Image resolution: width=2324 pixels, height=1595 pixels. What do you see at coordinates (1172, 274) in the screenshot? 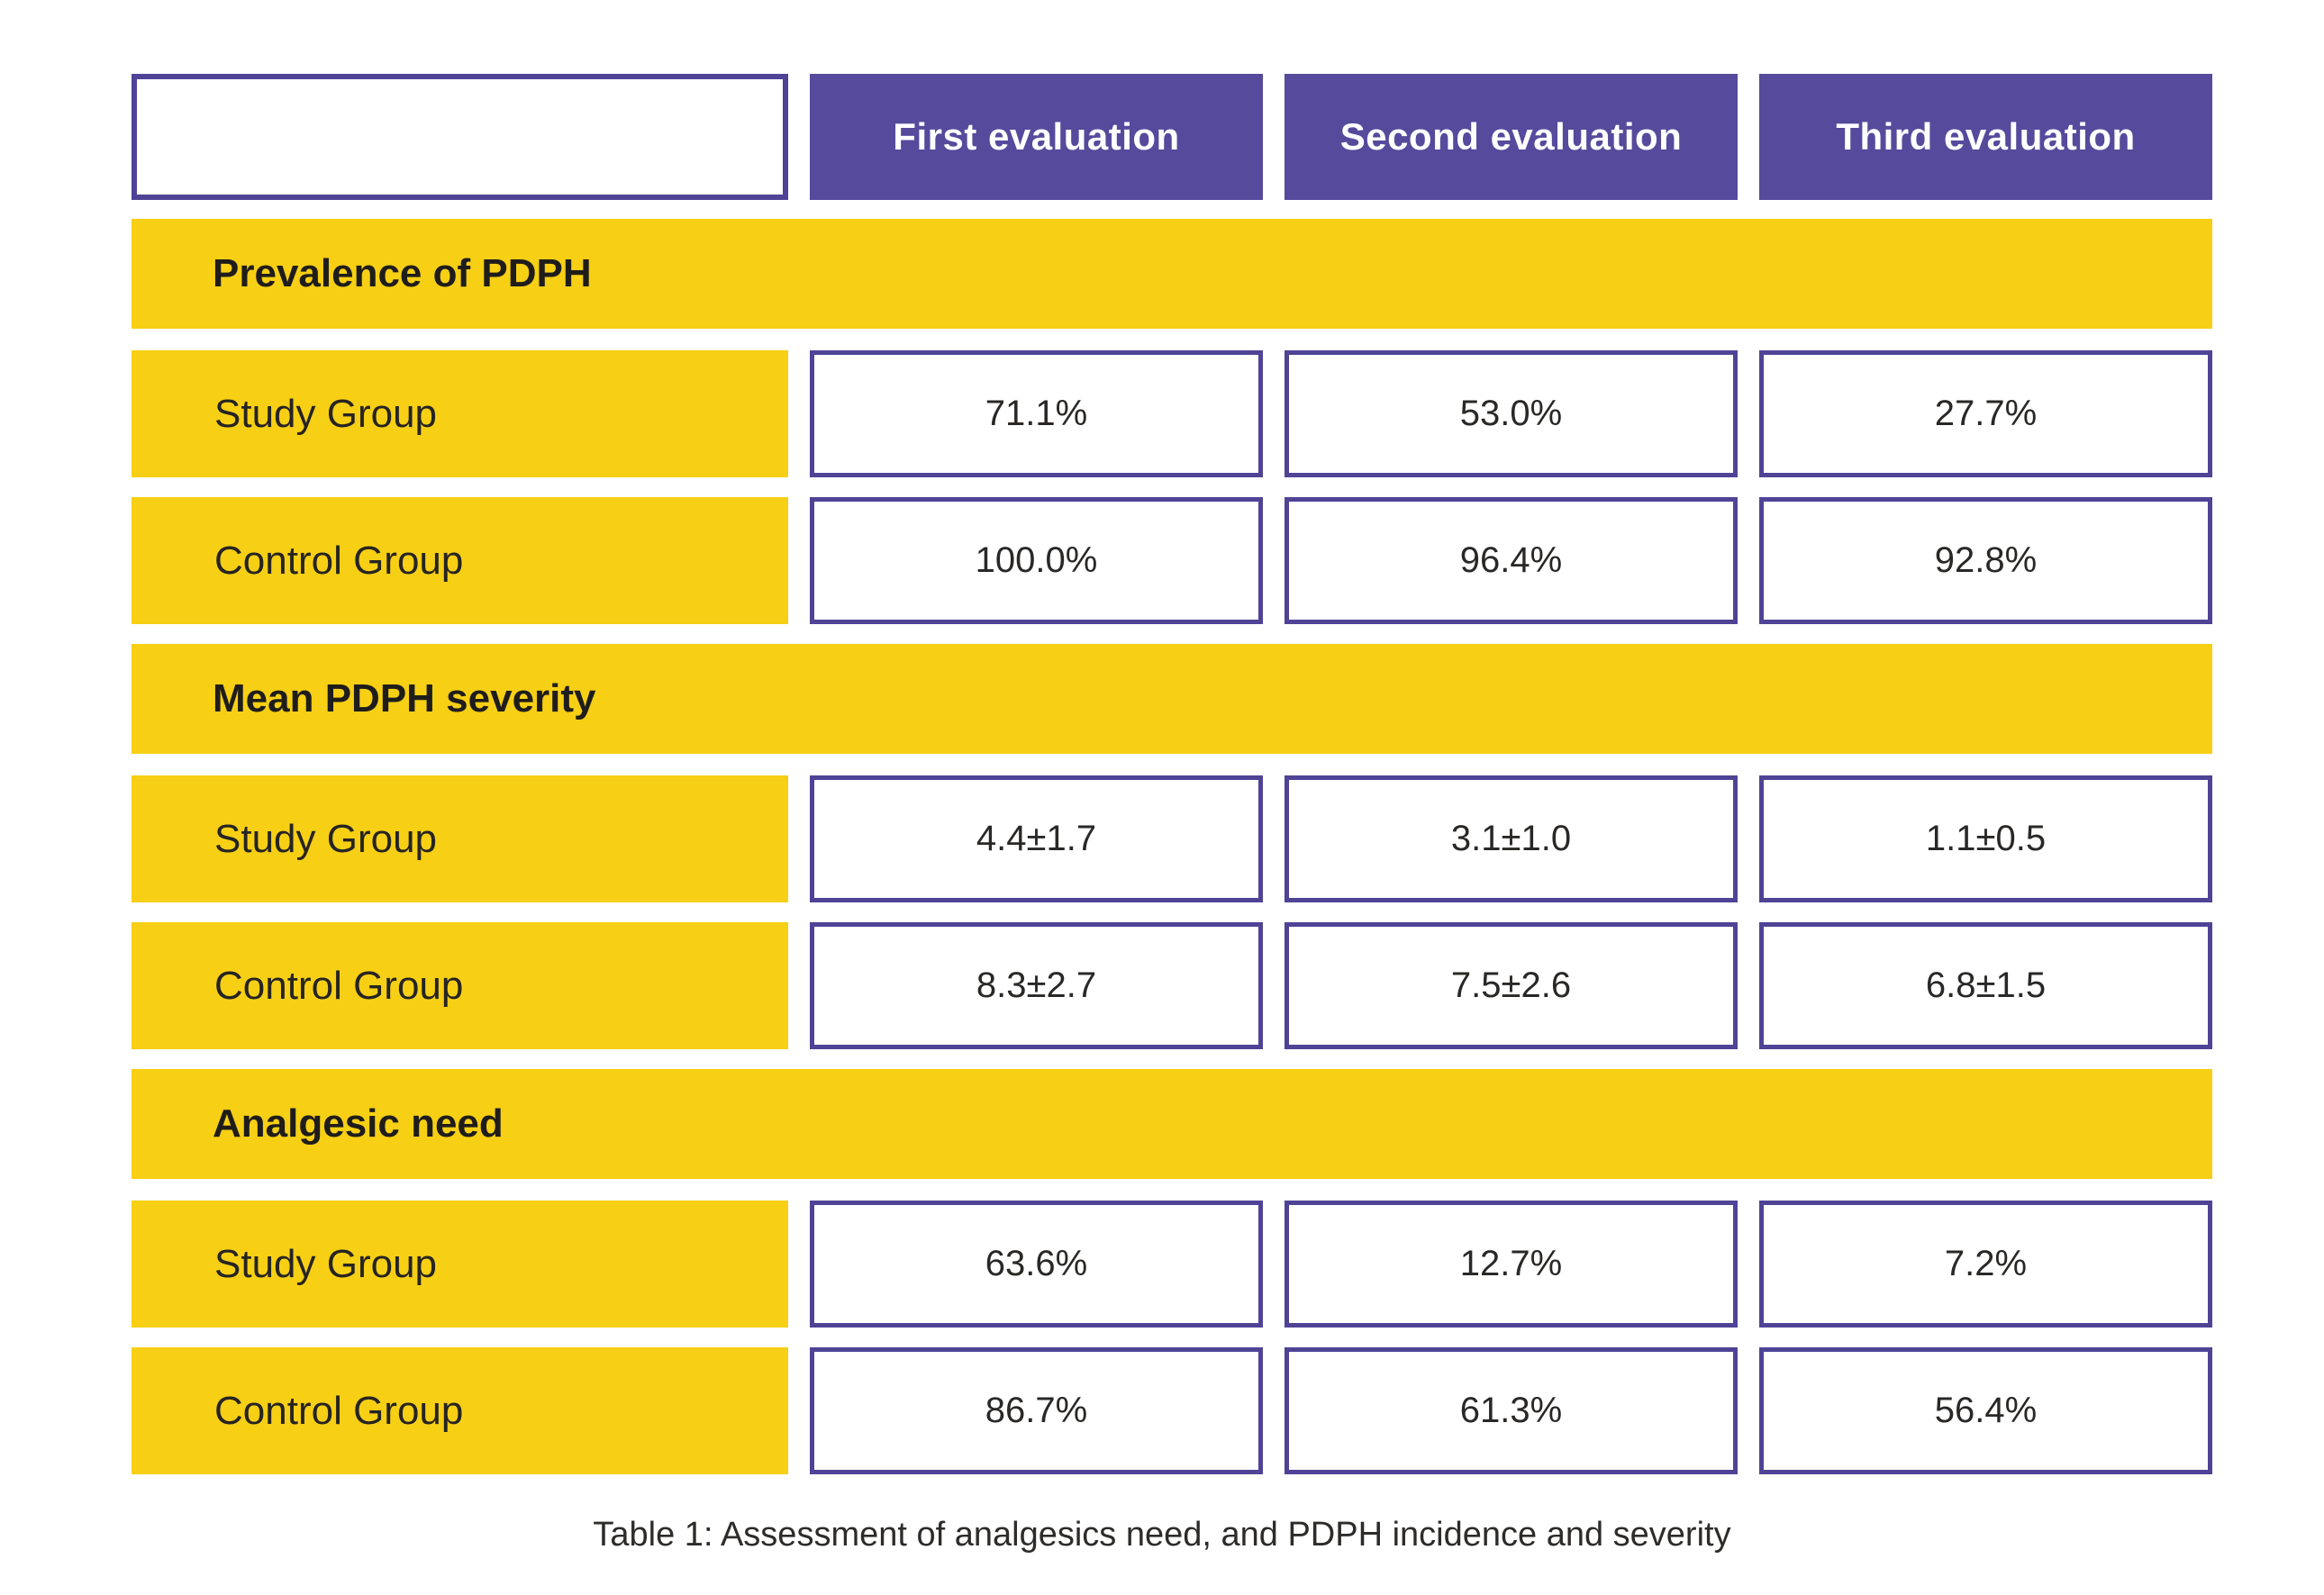
I see `section-header-prevalence-of-pdph: Prevalence of PDPH` at bounding box center [1172, 274].